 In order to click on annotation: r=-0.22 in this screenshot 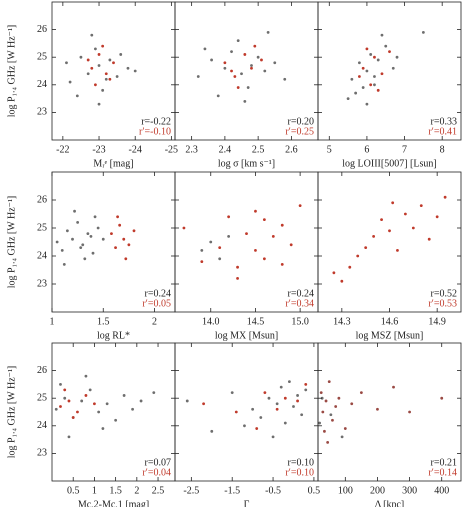, I will do `click(156, 121)`.